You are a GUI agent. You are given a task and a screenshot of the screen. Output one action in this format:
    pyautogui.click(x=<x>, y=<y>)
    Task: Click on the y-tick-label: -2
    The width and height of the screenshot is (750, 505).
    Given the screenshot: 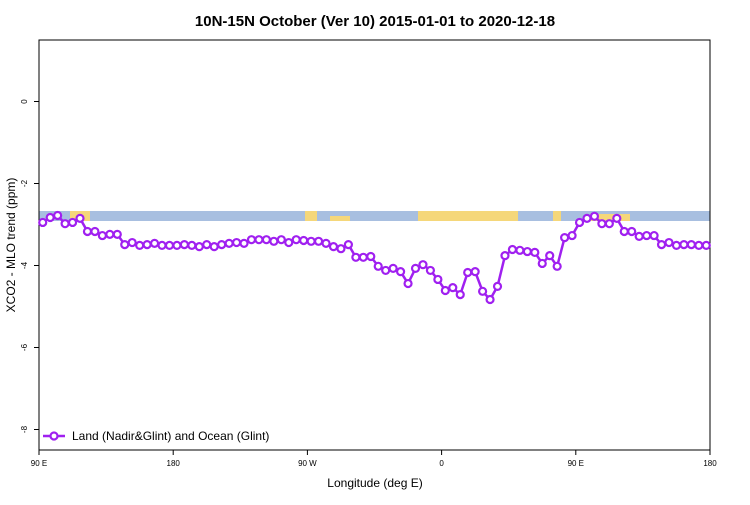 What is the action you would take?
    pyautogui.click(x=24, y=183)
    